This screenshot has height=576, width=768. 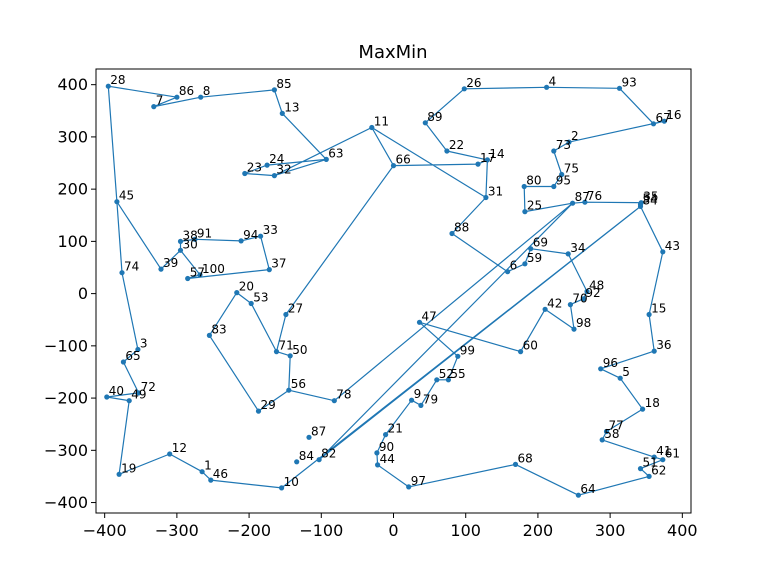 What do you see at coordinates (430, 399) in the screenshot?
I see `point-label: 79` at bounding box center [430, 399].